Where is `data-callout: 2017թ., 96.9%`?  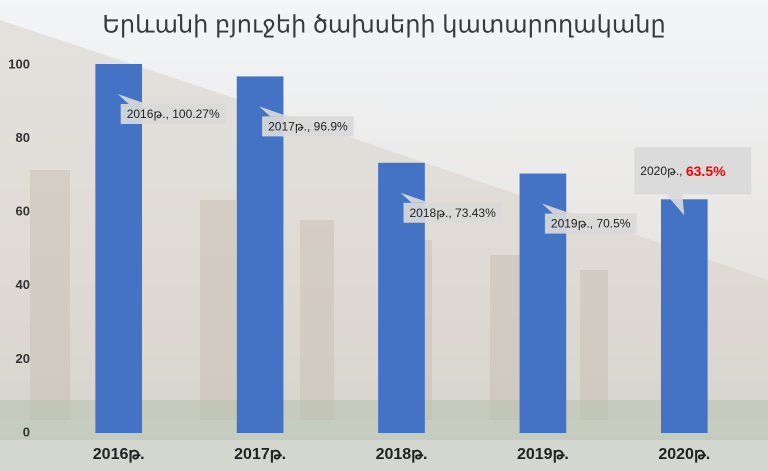
data-callout: 2017թ., 96.9% is located at coordinates (306, 121).